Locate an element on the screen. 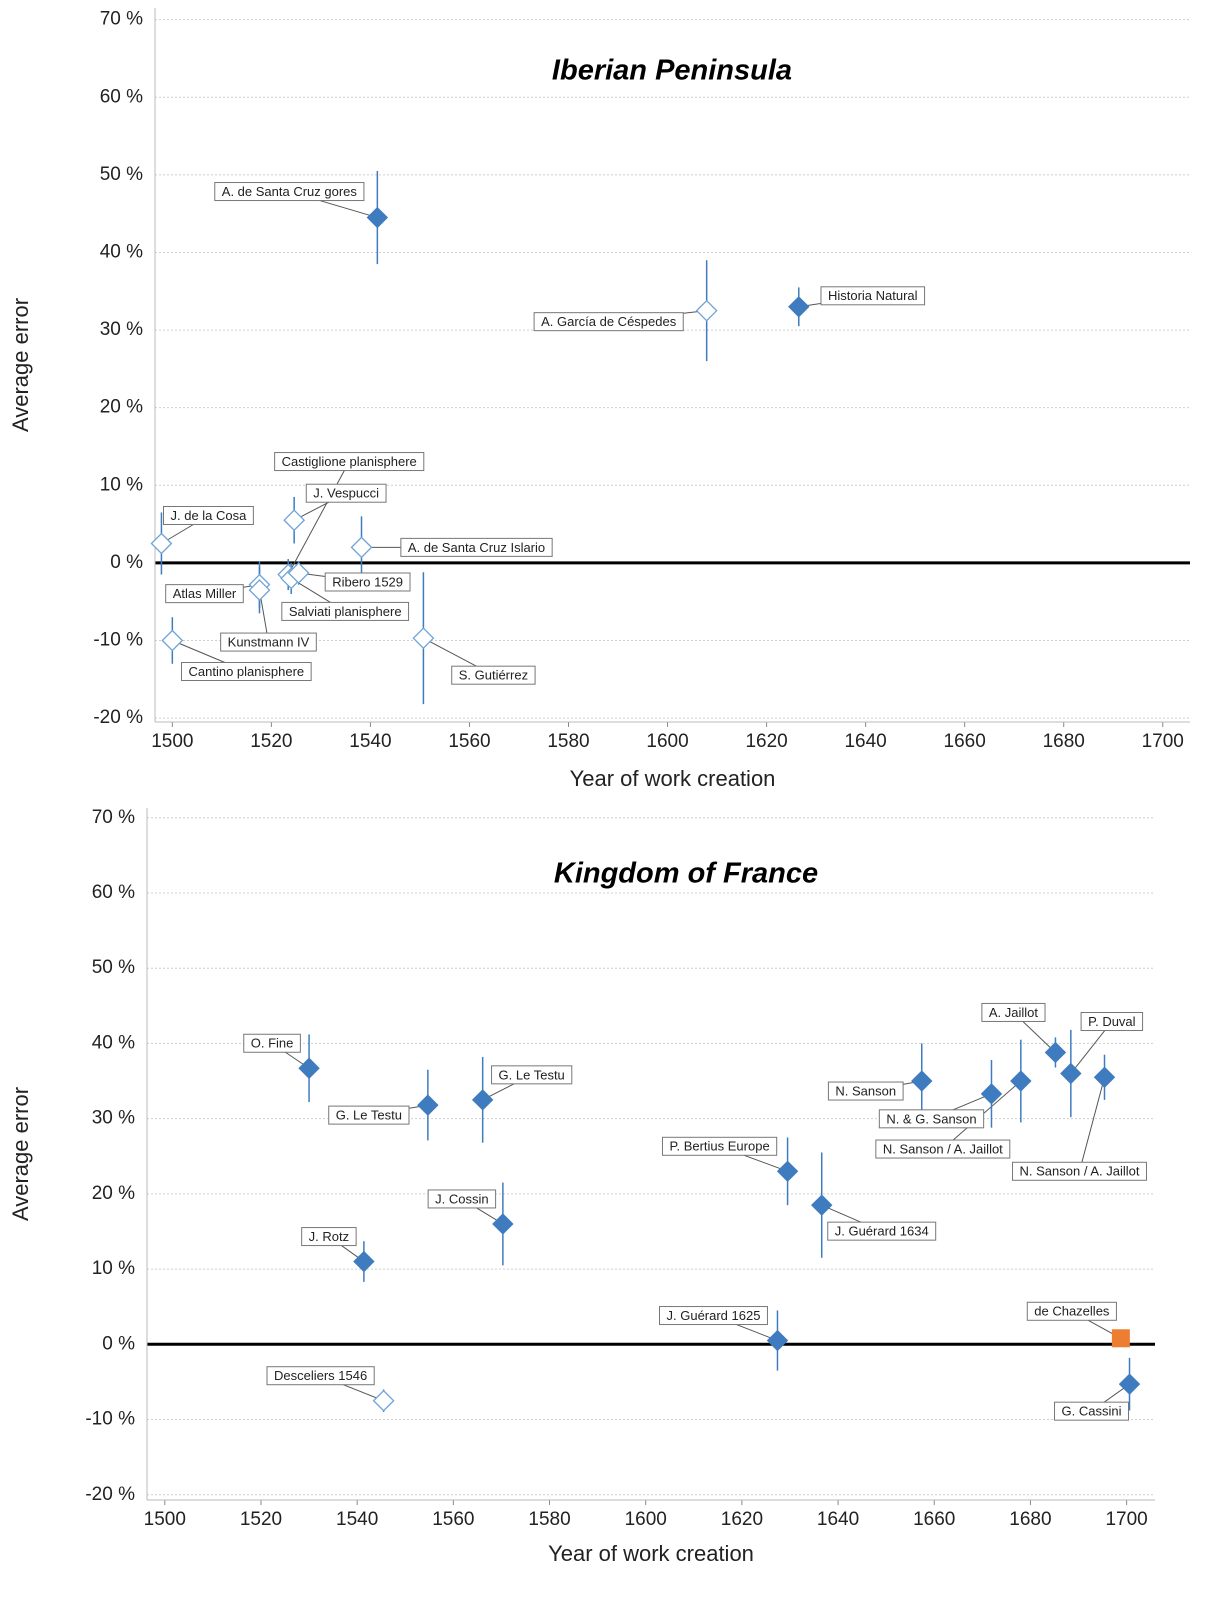 Image resolution: width=1230 pixels, height=1614 pixels. point-label: S. Gutiérrez is located at coordinates (493, 675).